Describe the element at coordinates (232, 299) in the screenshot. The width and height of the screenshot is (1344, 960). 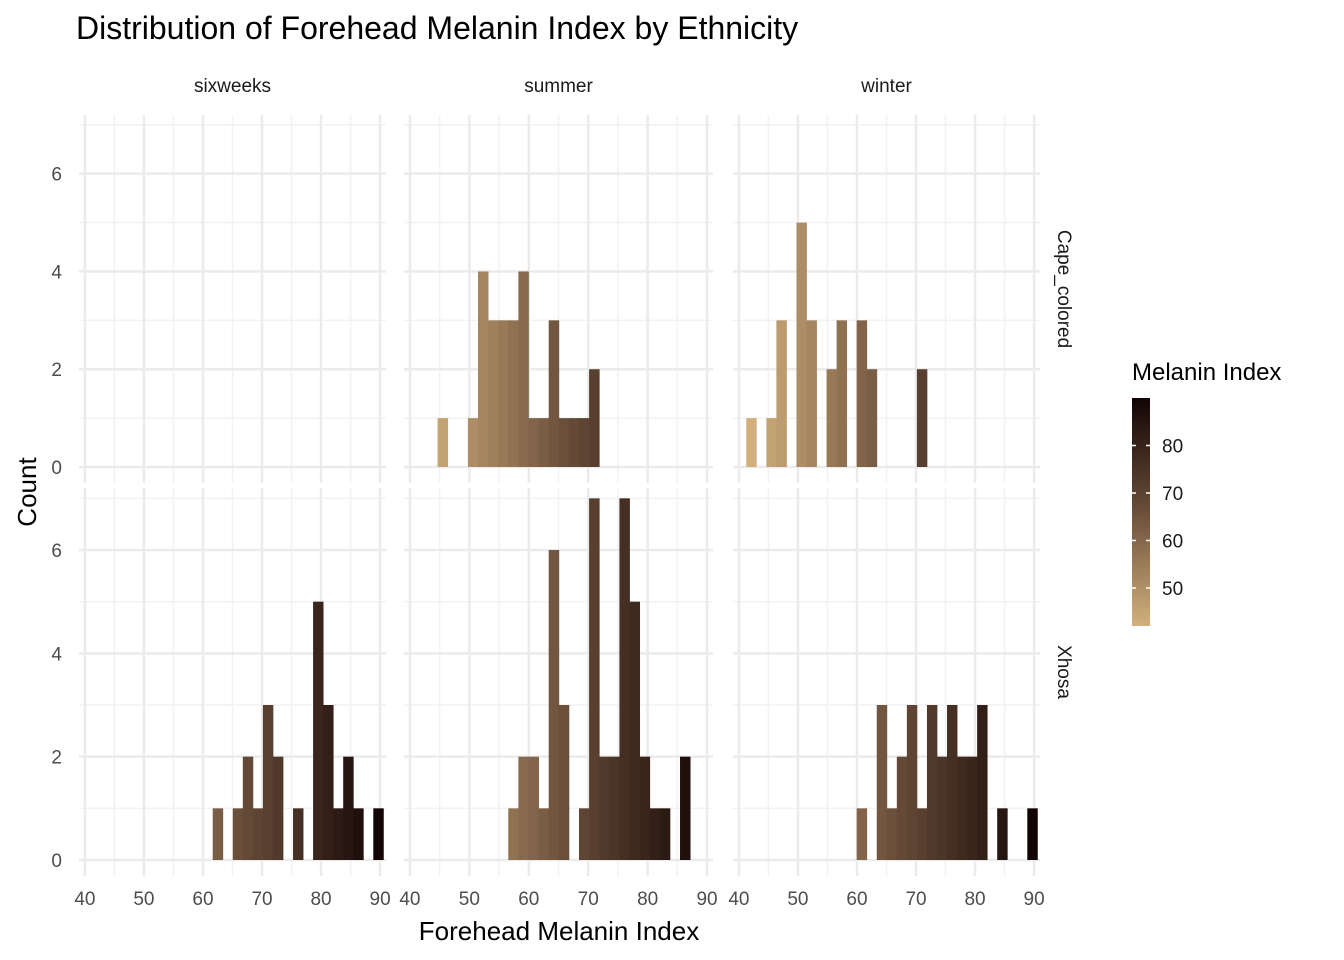
I see `panel-Cape_colored-sixweeks` at that location.